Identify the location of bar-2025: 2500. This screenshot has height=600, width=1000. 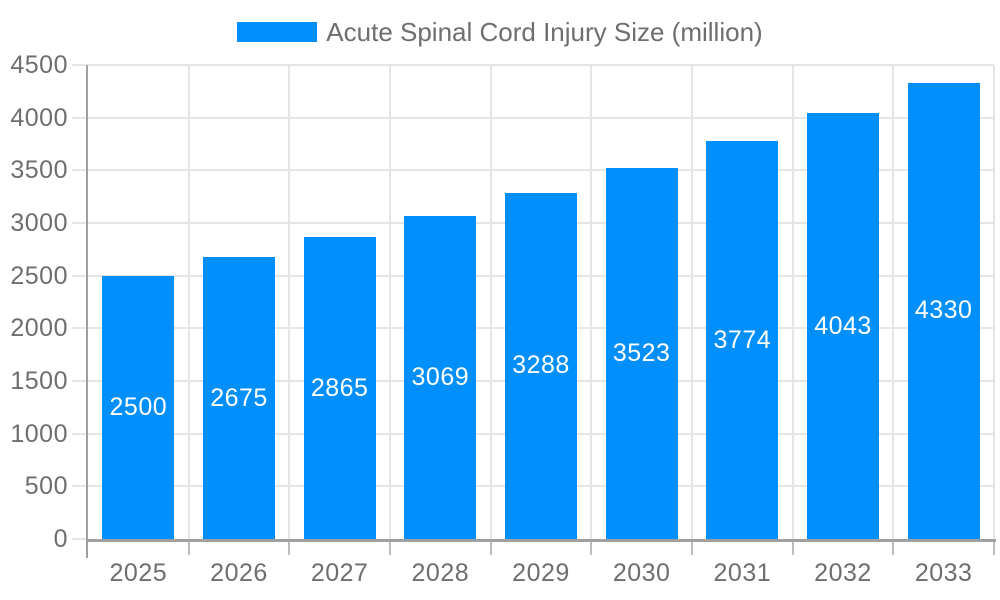
(138, 407).